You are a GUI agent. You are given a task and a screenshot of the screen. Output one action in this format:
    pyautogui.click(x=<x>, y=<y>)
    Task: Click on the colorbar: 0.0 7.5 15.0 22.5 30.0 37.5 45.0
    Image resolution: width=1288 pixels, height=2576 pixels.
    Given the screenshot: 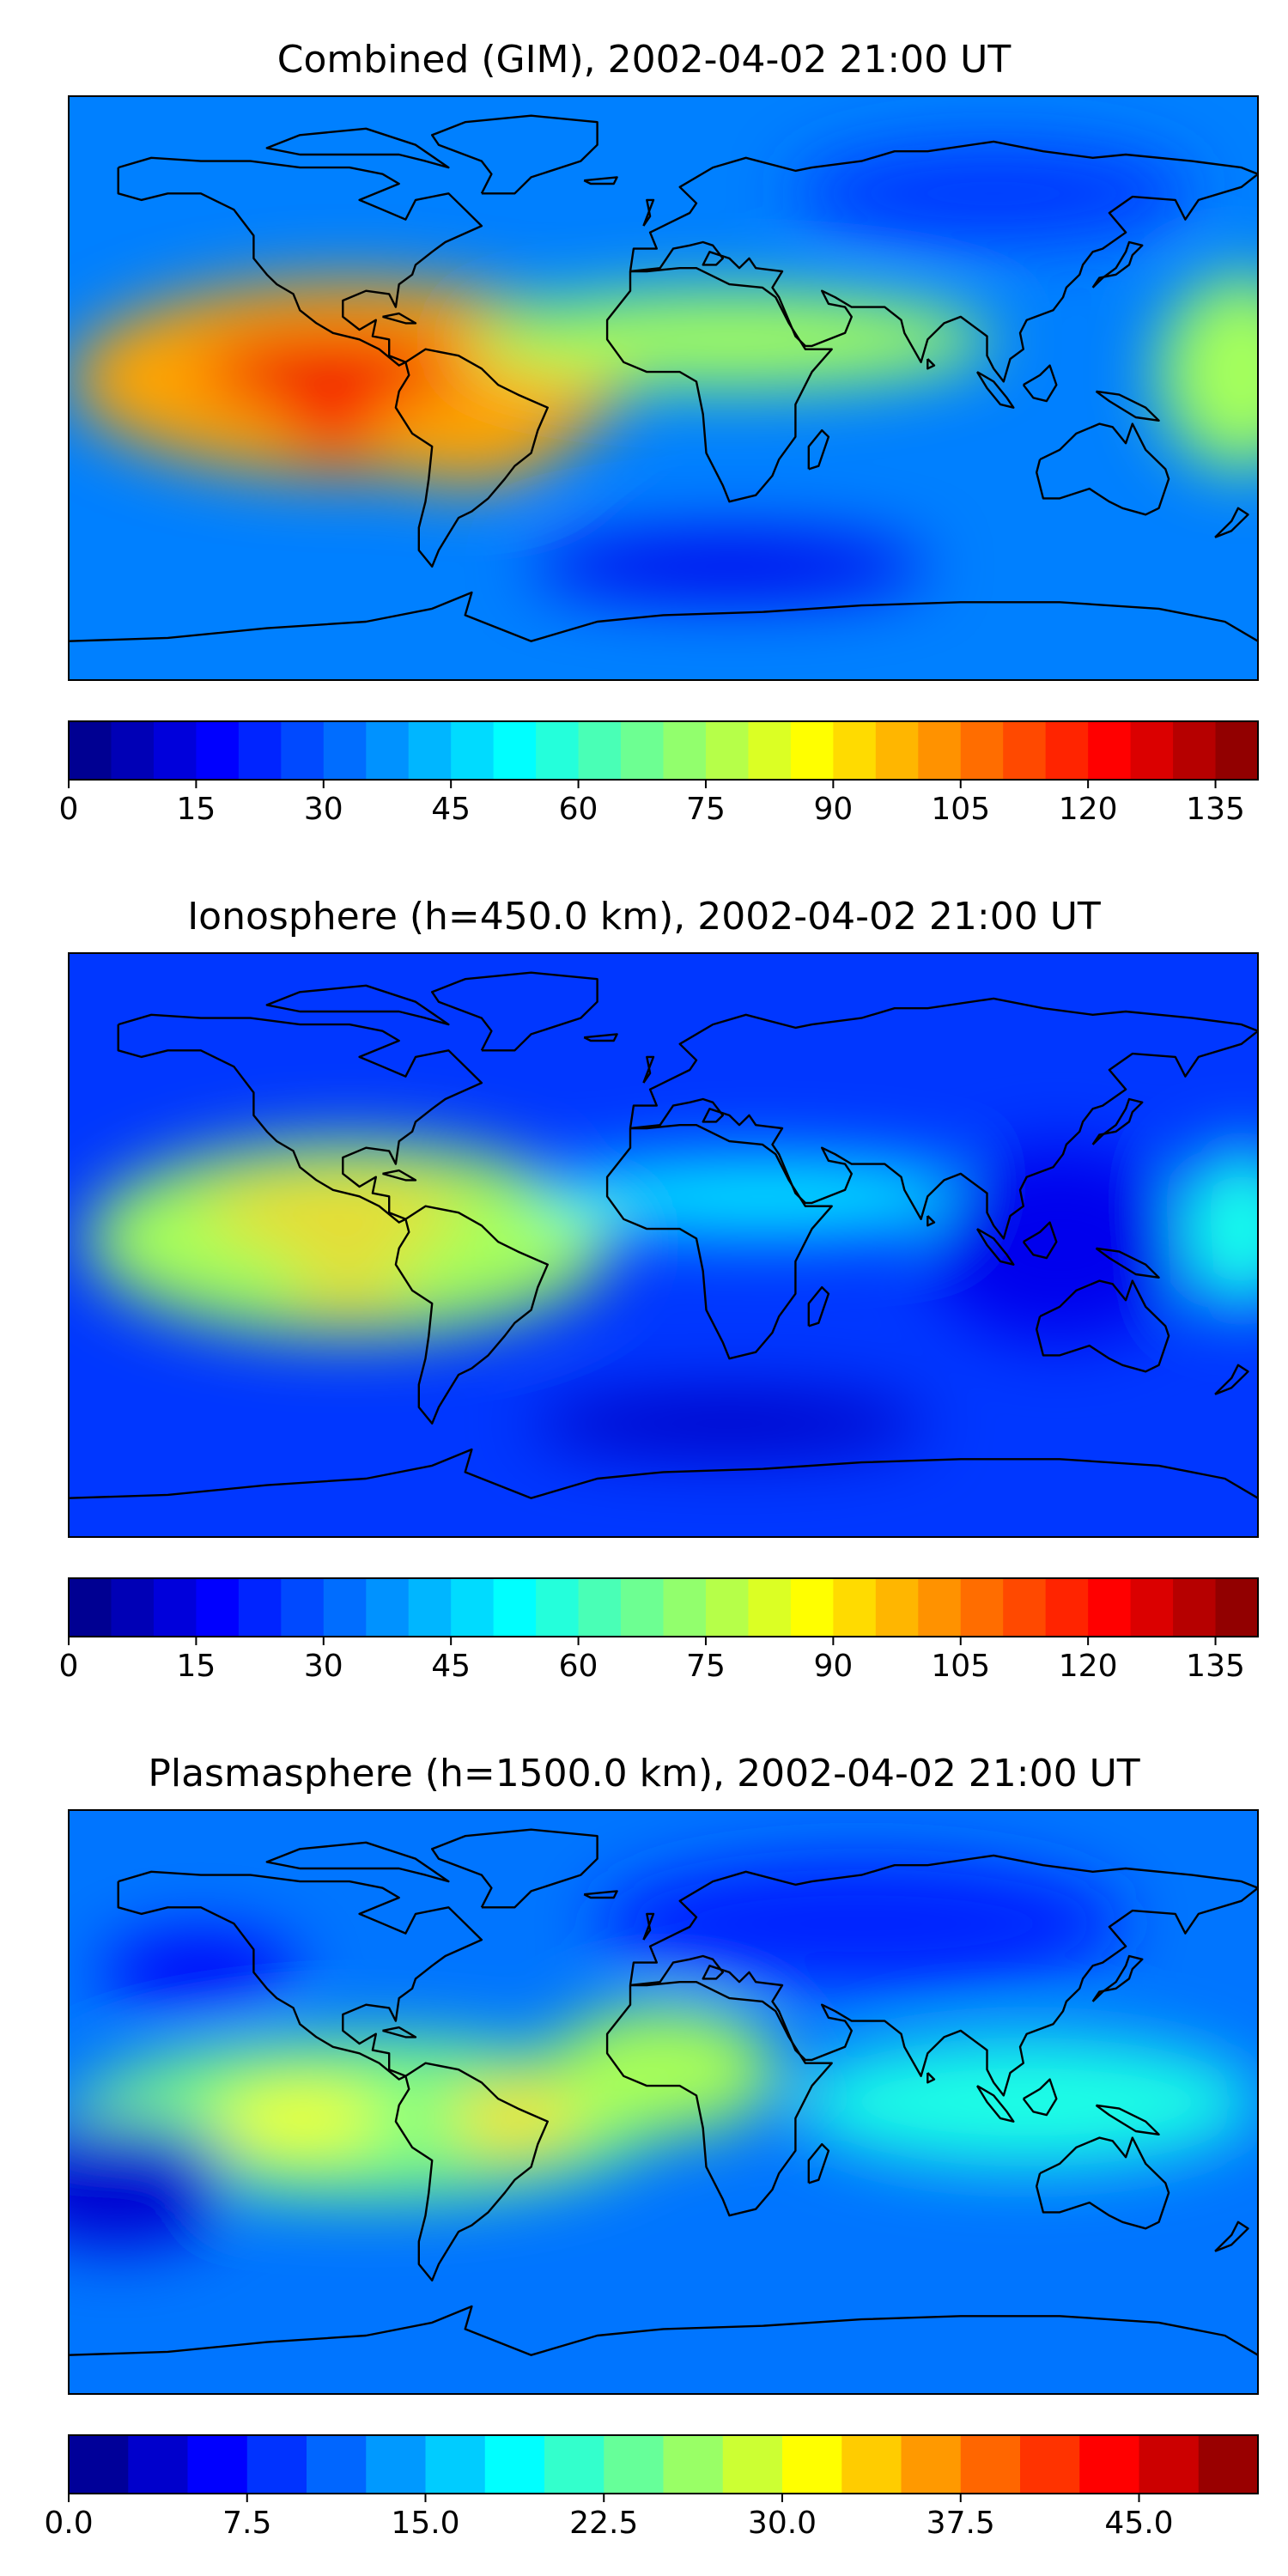 What is the action you would take?
    pyautogui.click(x=651, y=2487)
    